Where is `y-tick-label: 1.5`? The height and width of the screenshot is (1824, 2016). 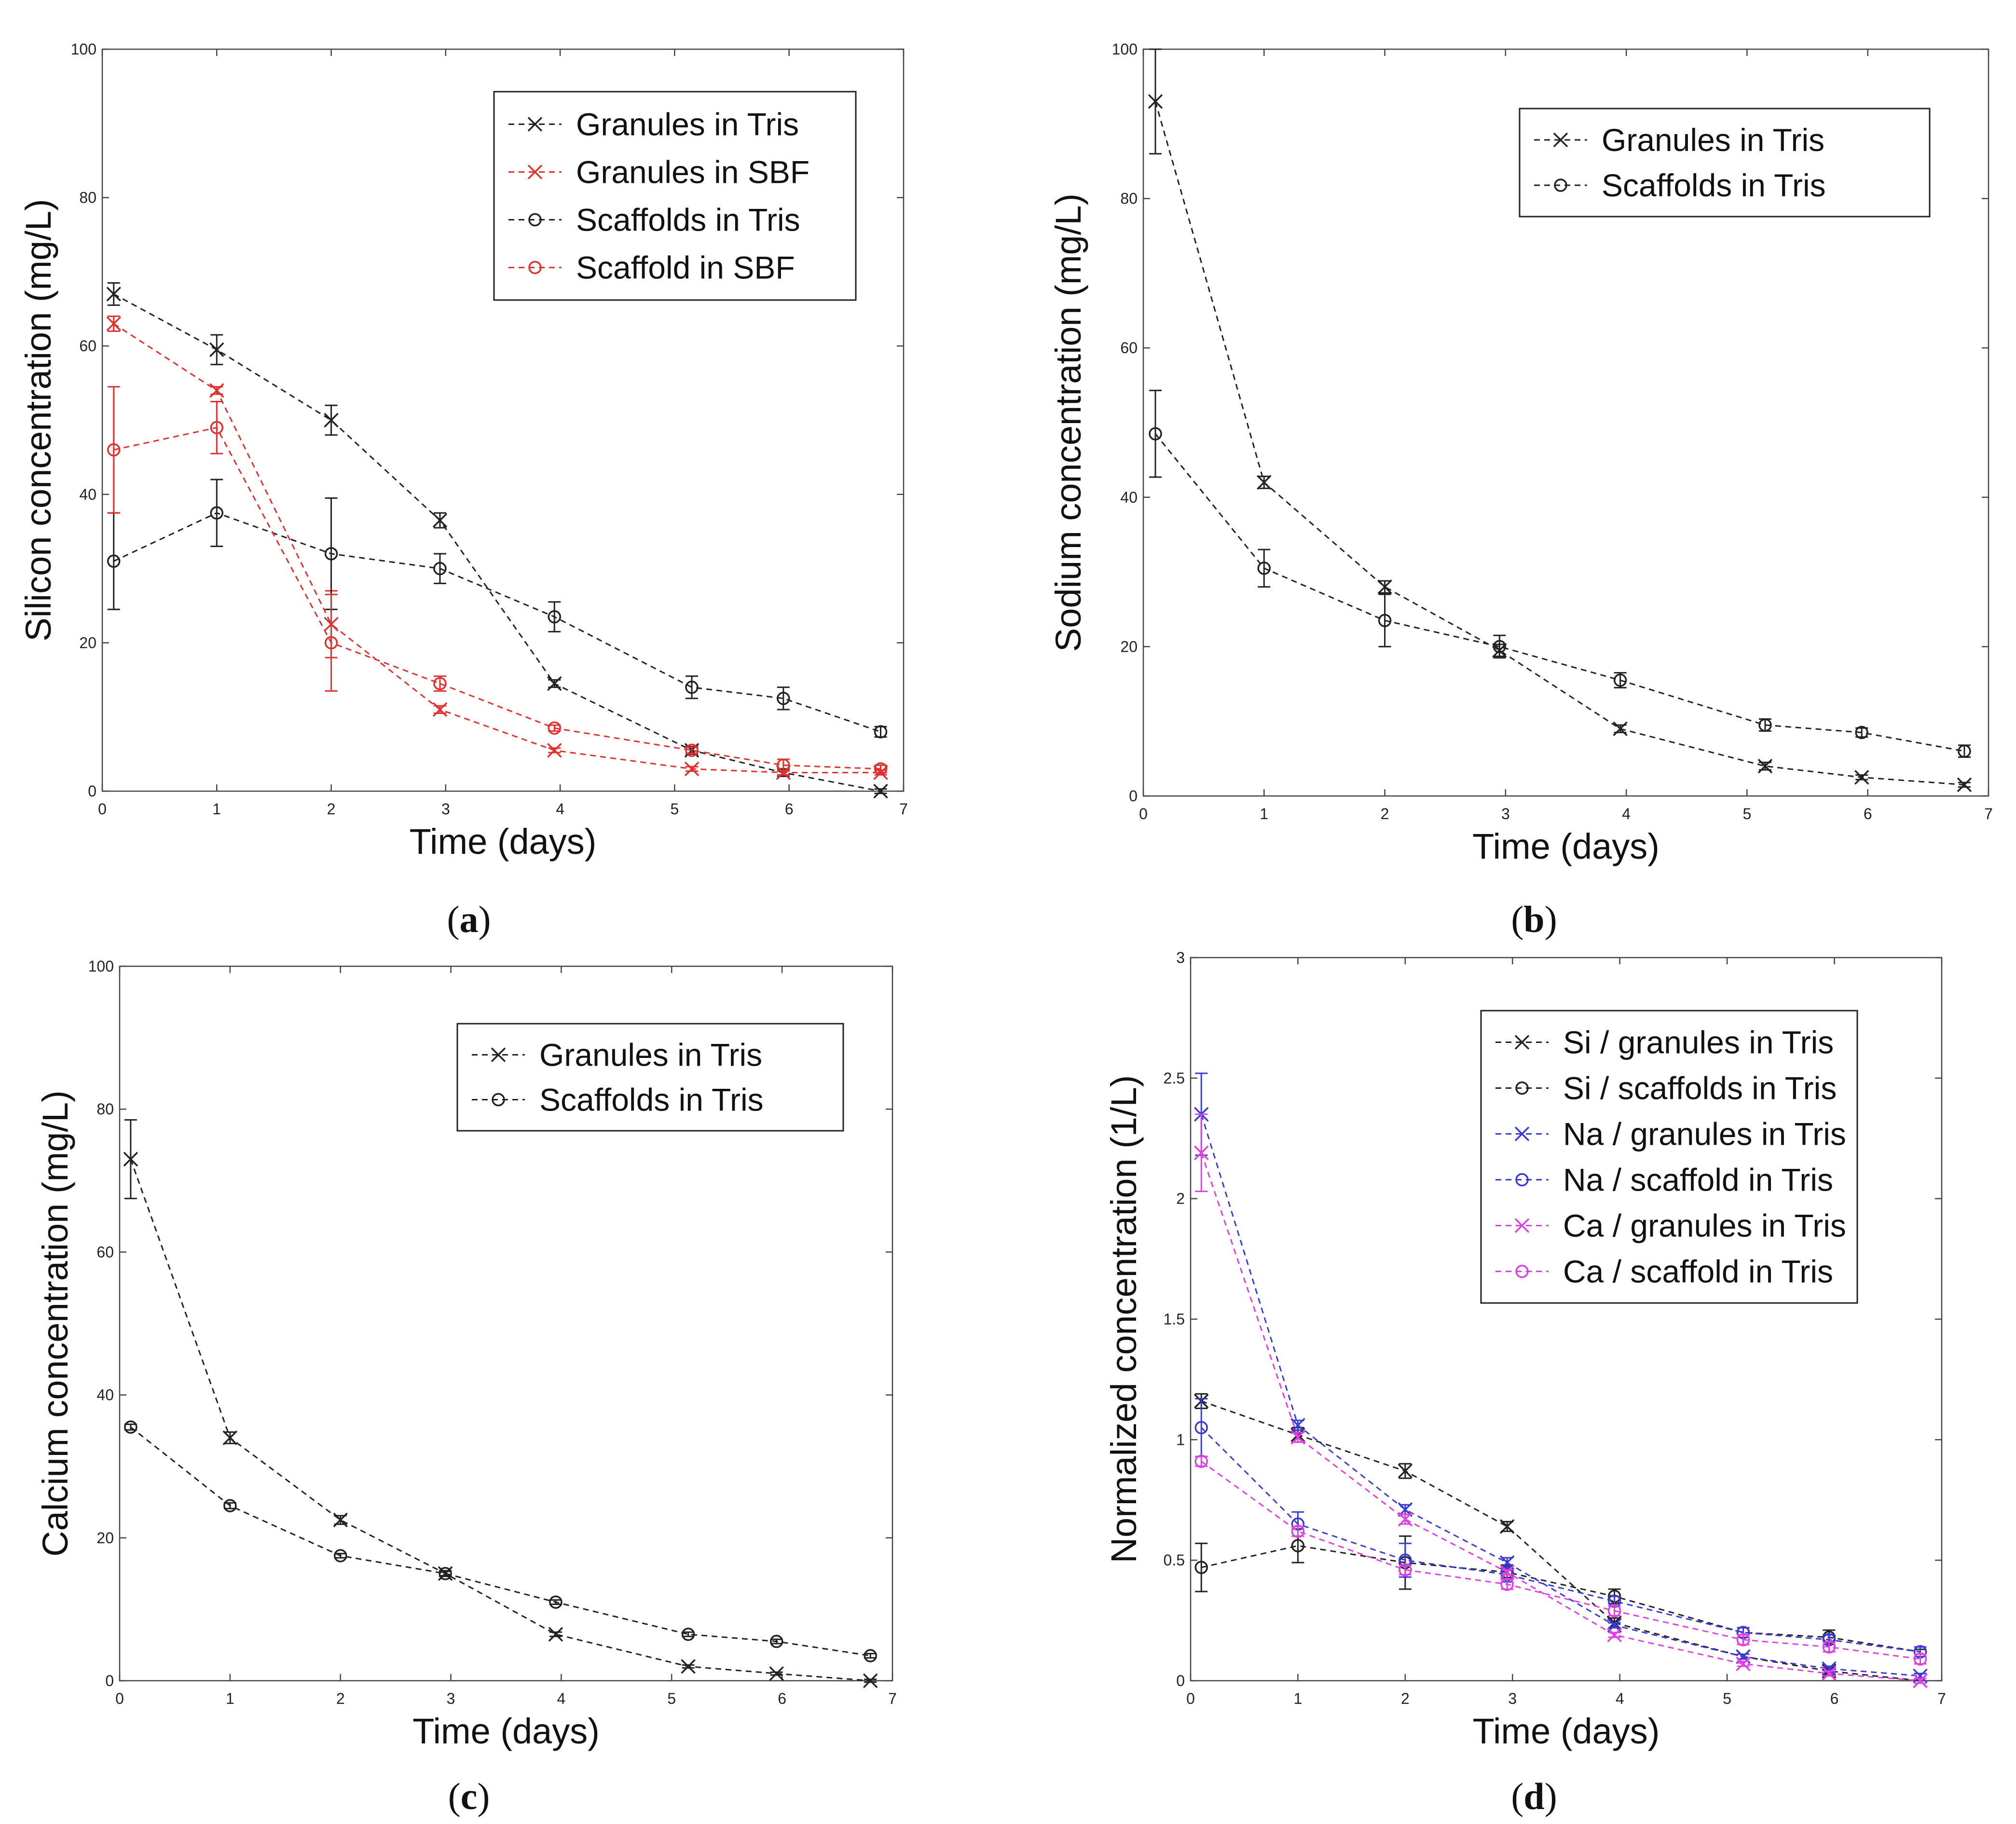
y-tick-label: 1.5 is located at coordinates (1174, 1319).